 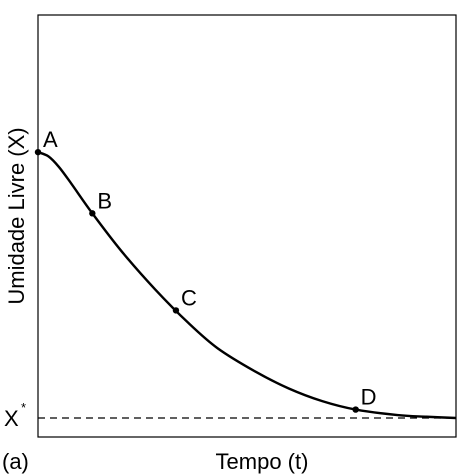 What do you see at coordinates (50, 139) in the screenshot?
I see `curve-point-label-a: A` at bounding box center [50, 139].